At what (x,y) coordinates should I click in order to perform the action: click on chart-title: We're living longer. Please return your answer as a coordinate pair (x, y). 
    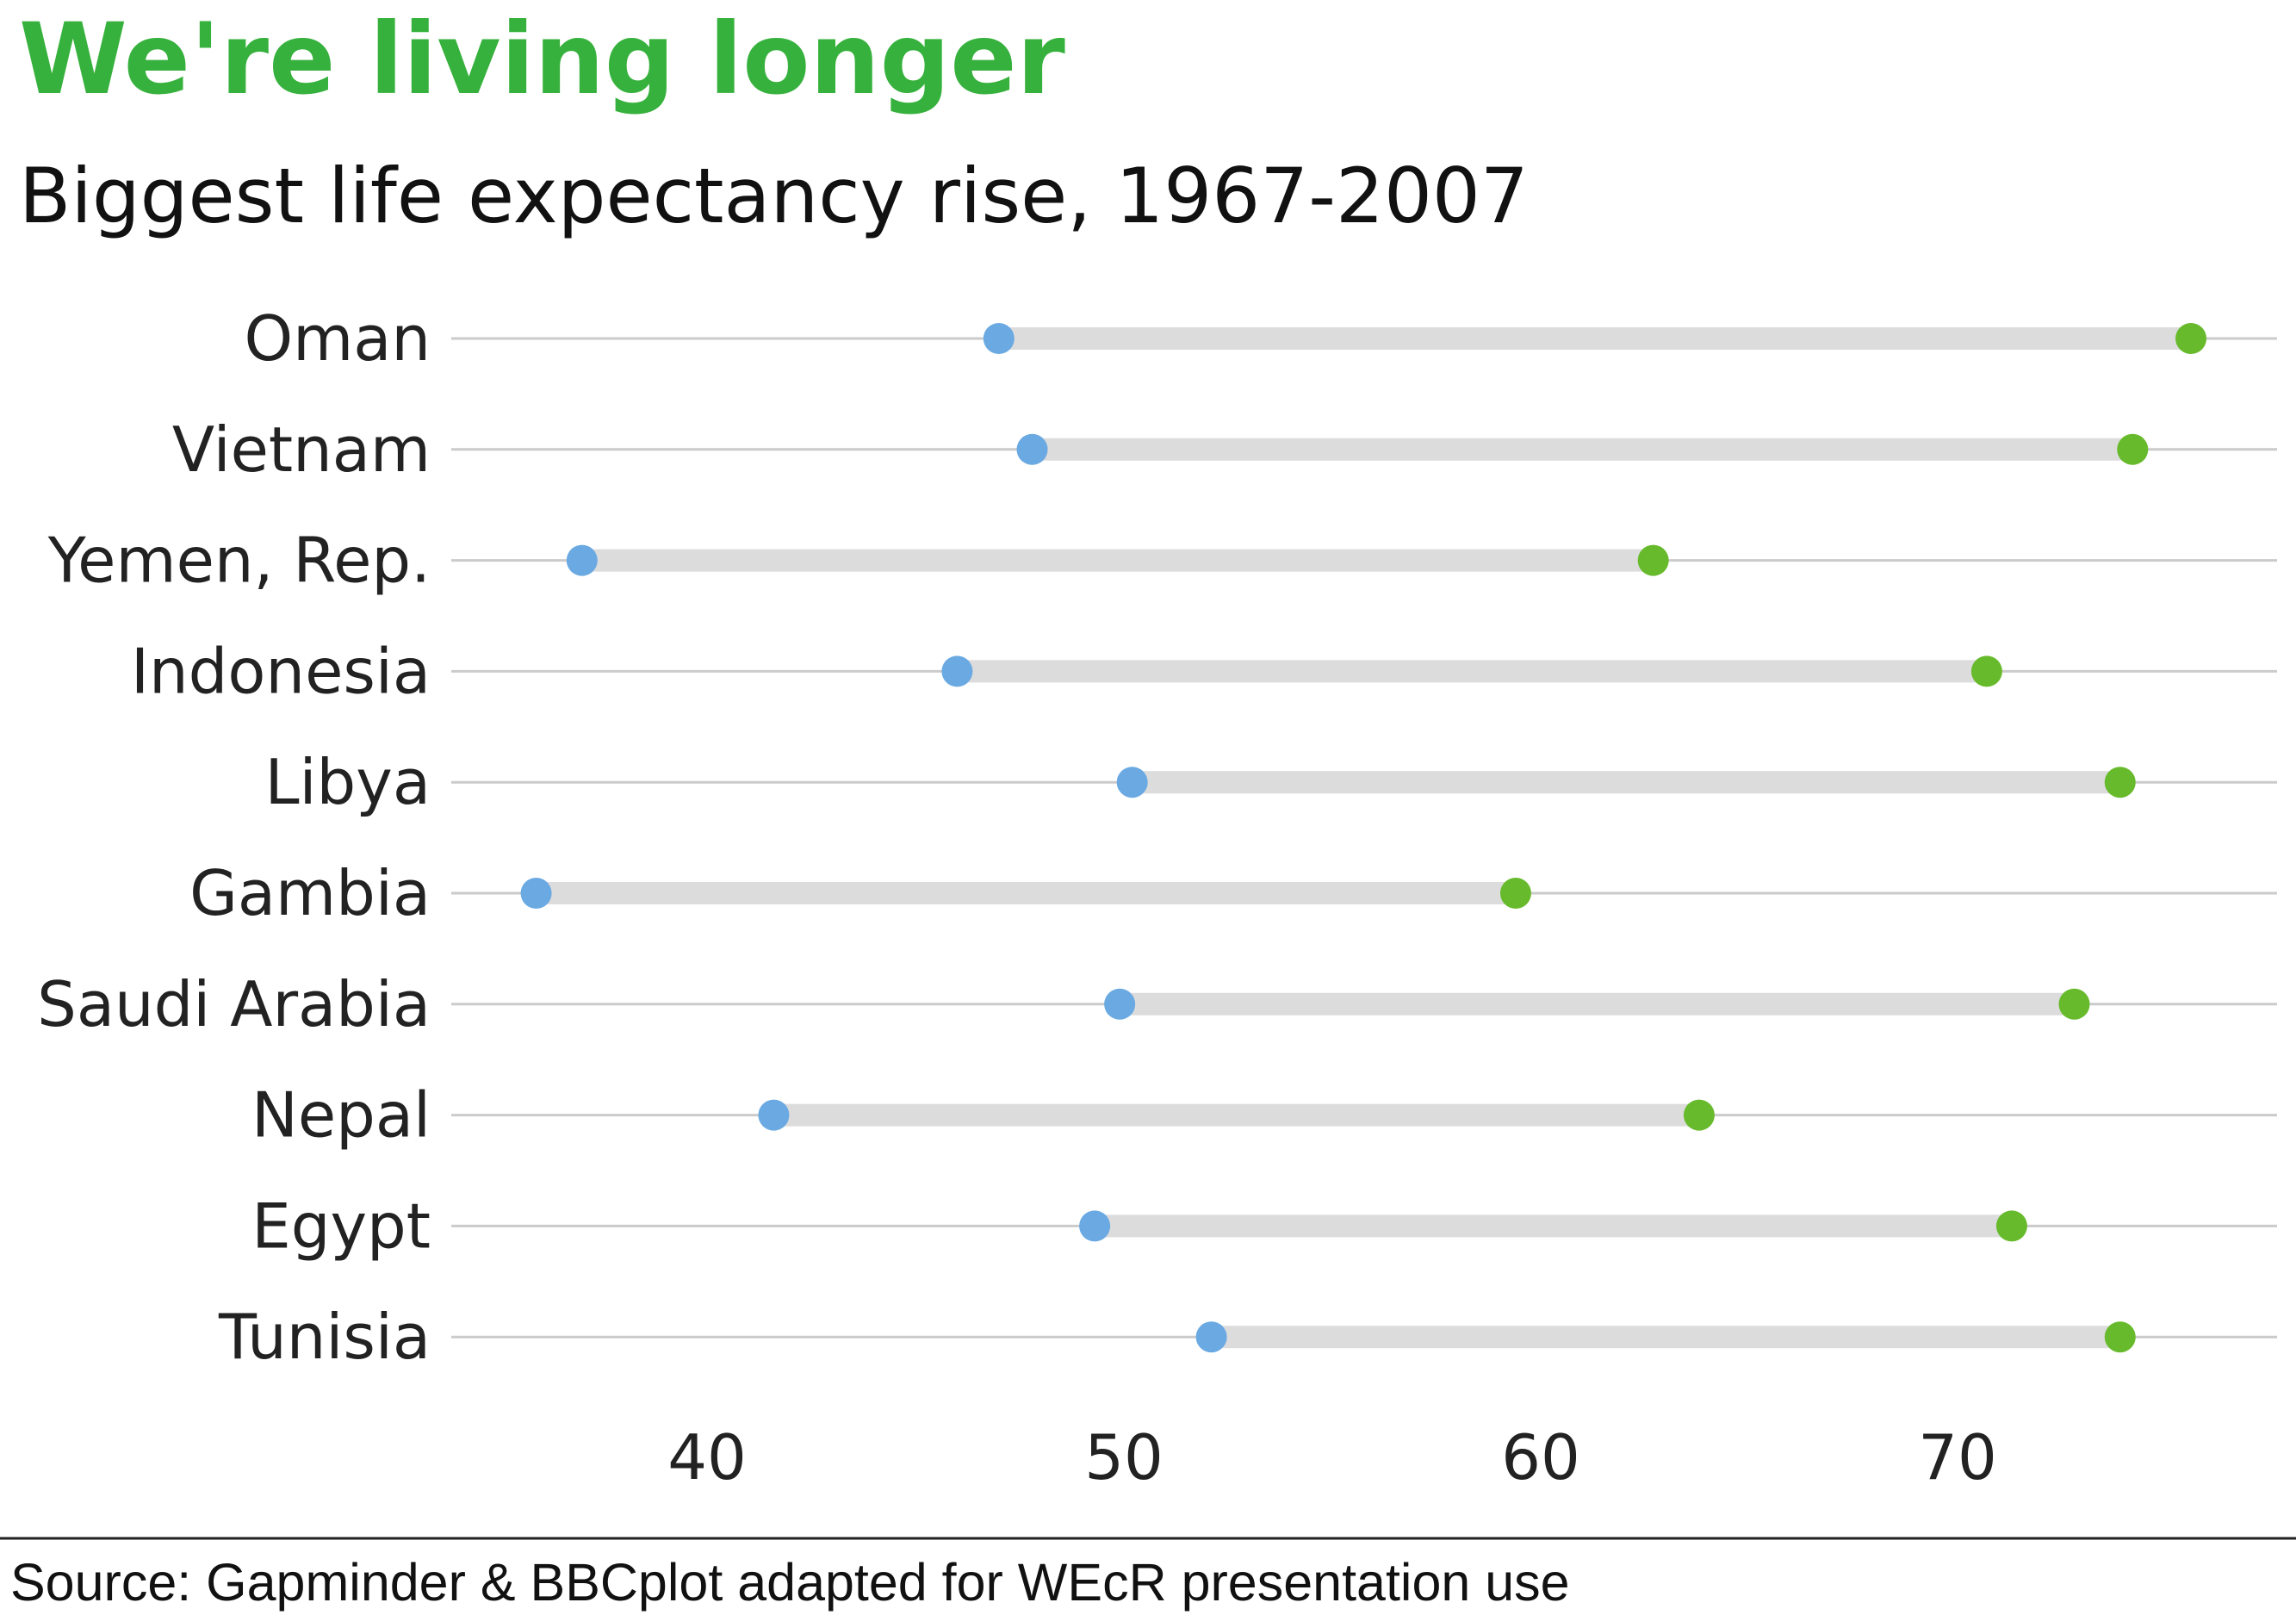
    Looking at the image, I should click on (542, 59).